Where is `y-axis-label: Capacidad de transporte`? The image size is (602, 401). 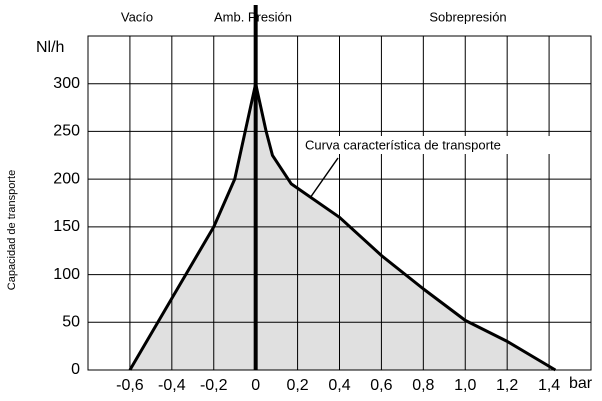
y-axis-label: Capacidad de transporte is located at coordinates (12, 230).